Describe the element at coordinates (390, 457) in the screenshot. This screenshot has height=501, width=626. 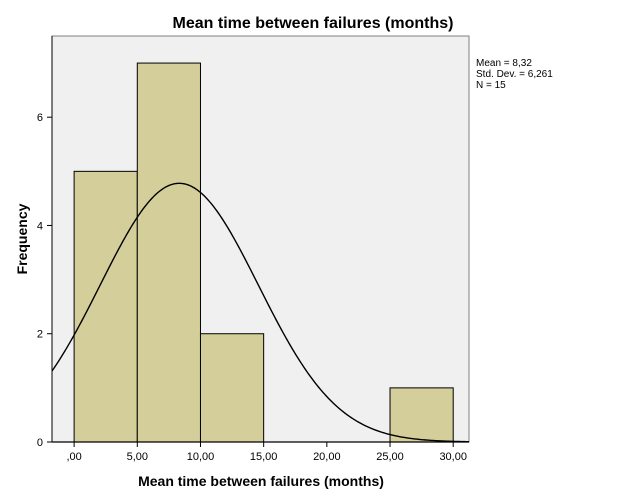
I see `x-tick-label: 25,00` at that location.